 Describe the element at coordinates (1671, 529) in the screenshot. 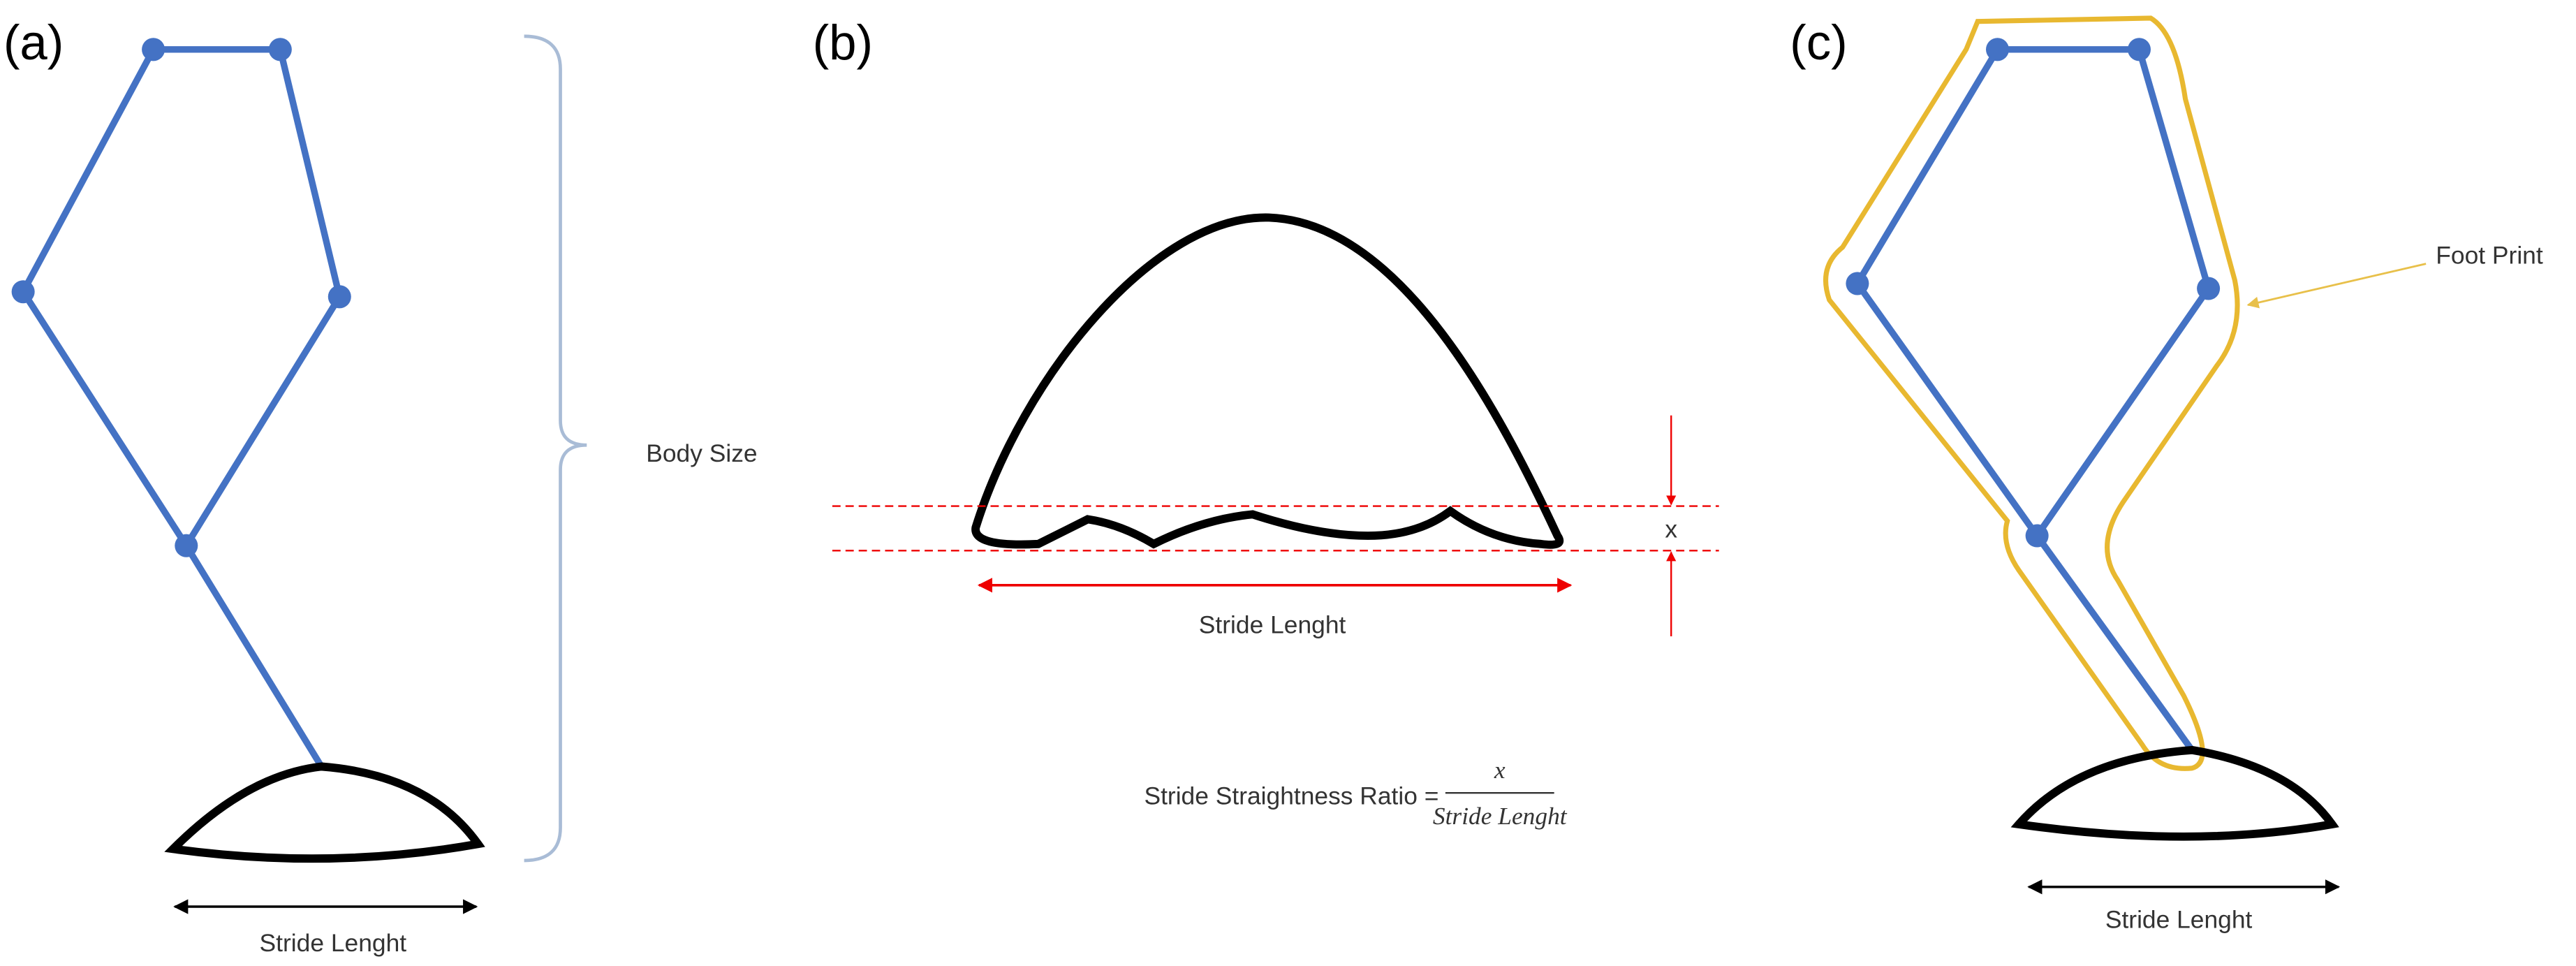

I see `offset-label: x` at that location.